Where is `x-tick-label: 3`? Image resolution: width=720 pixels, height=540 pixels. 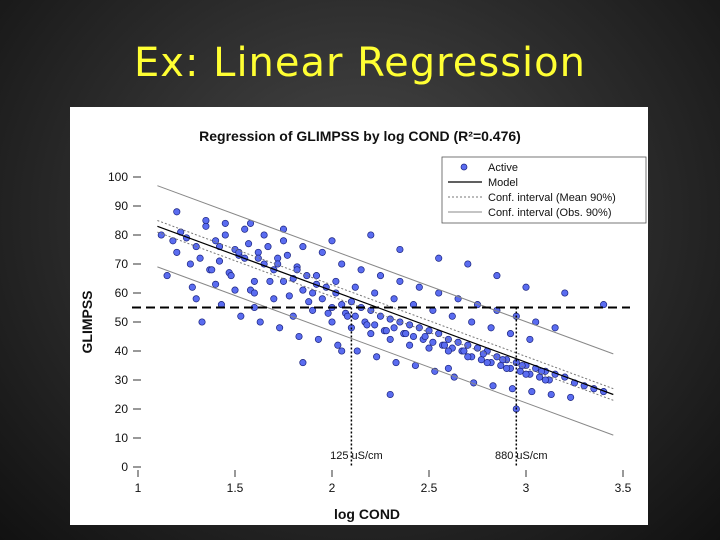 x-tick-label: 3 is located at coordinates (526, 488).